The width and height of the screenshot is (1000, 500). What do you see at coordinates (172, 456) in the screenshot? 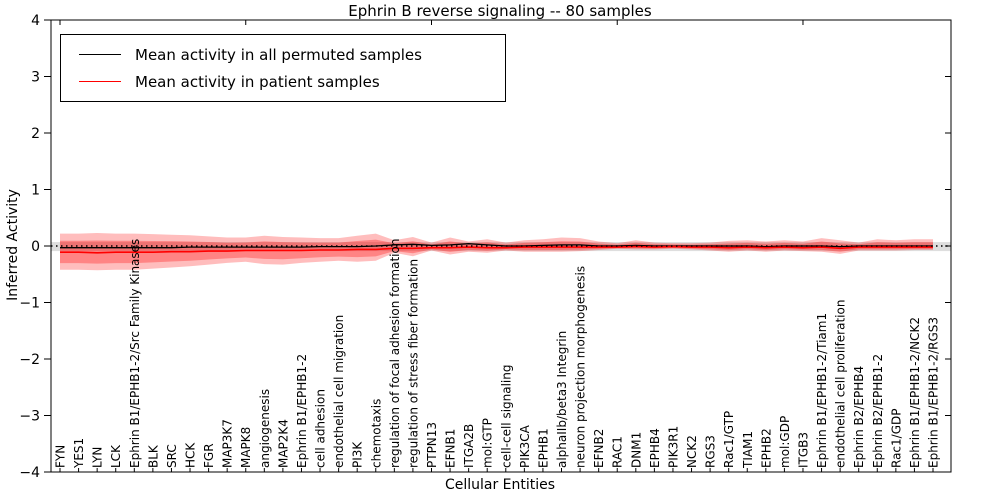
I see `x-category-label: SRC` at bounding box center [172, 456].